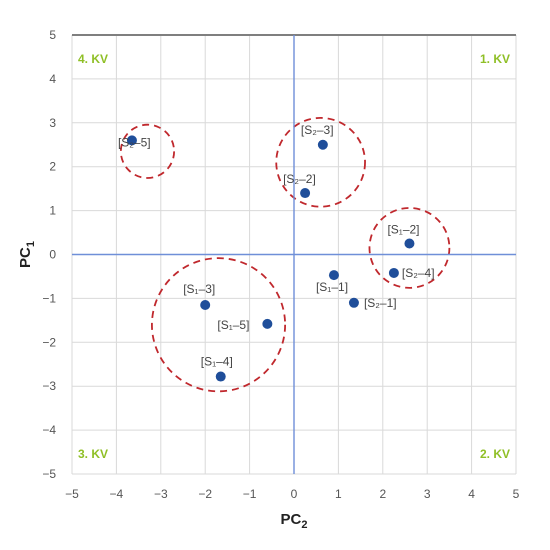 The height and width of the screenshot is (550, 550). Describe the element at coordinates (49, 298) in the screenshot. I see `y-tick-label: −1` at that location.